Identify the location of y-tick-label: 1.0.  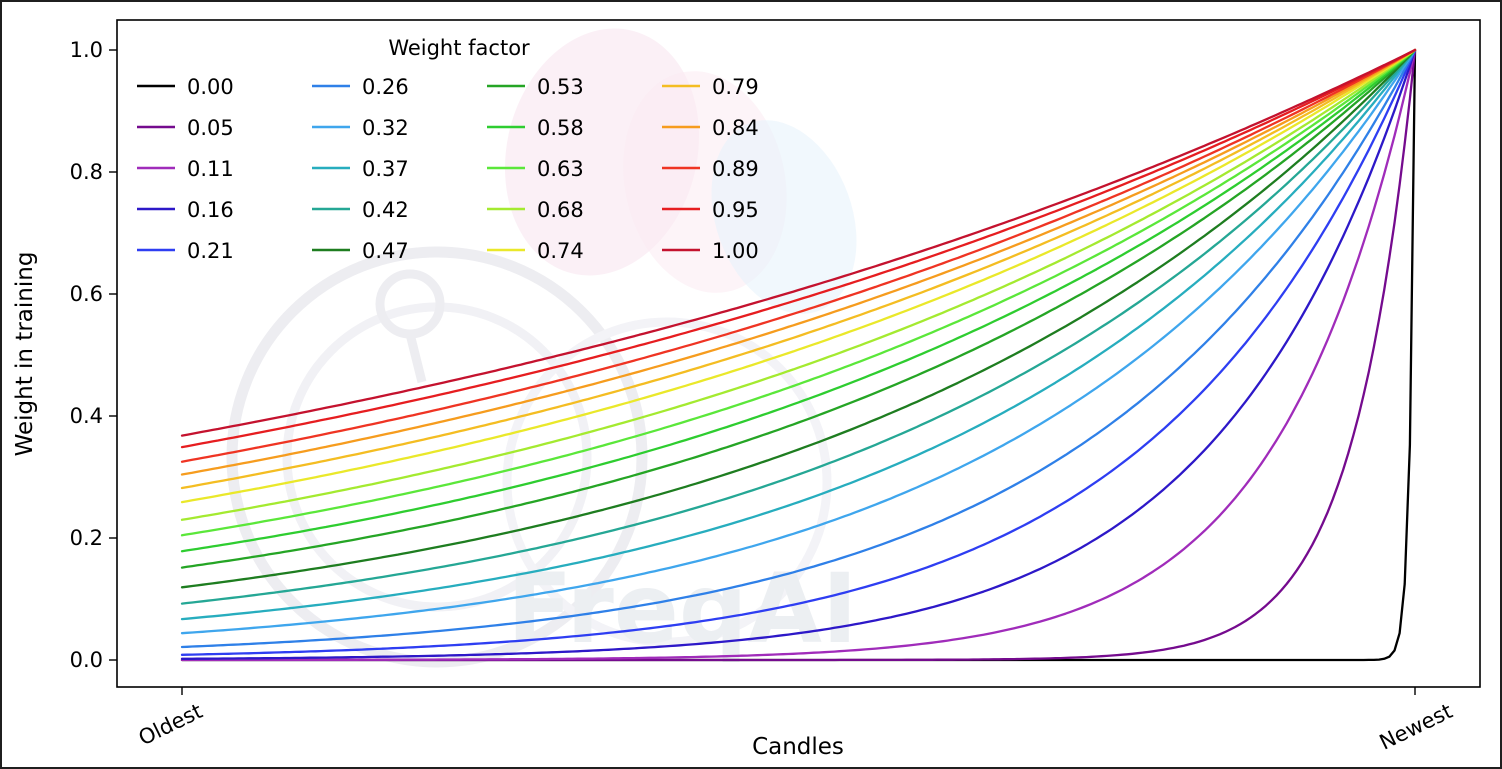
(86, 50).